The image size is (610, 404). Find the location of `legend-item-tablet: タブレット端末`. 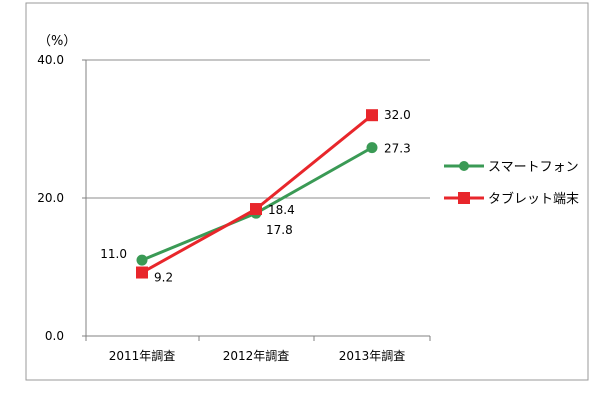

legend-item-tablet: タブレット端末 is located at coordinates (511, 199).